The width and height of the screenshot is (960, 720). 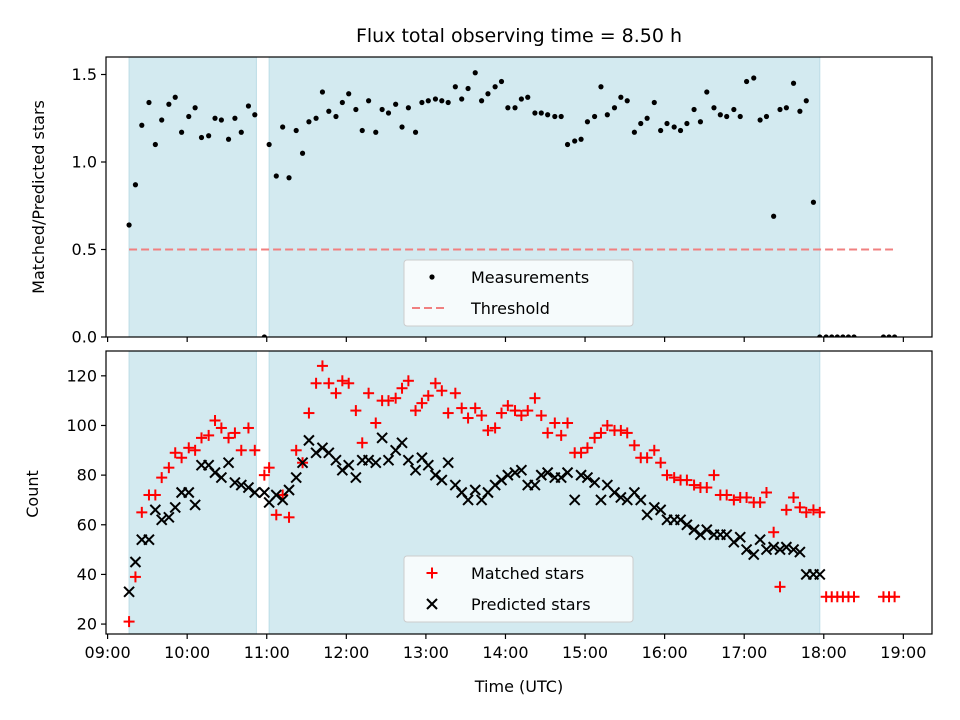 What do you see at coordinates (518, 293) in the screenshot?
I see `legend-0: Measurements Threshold` at bounding box center [518, 293].